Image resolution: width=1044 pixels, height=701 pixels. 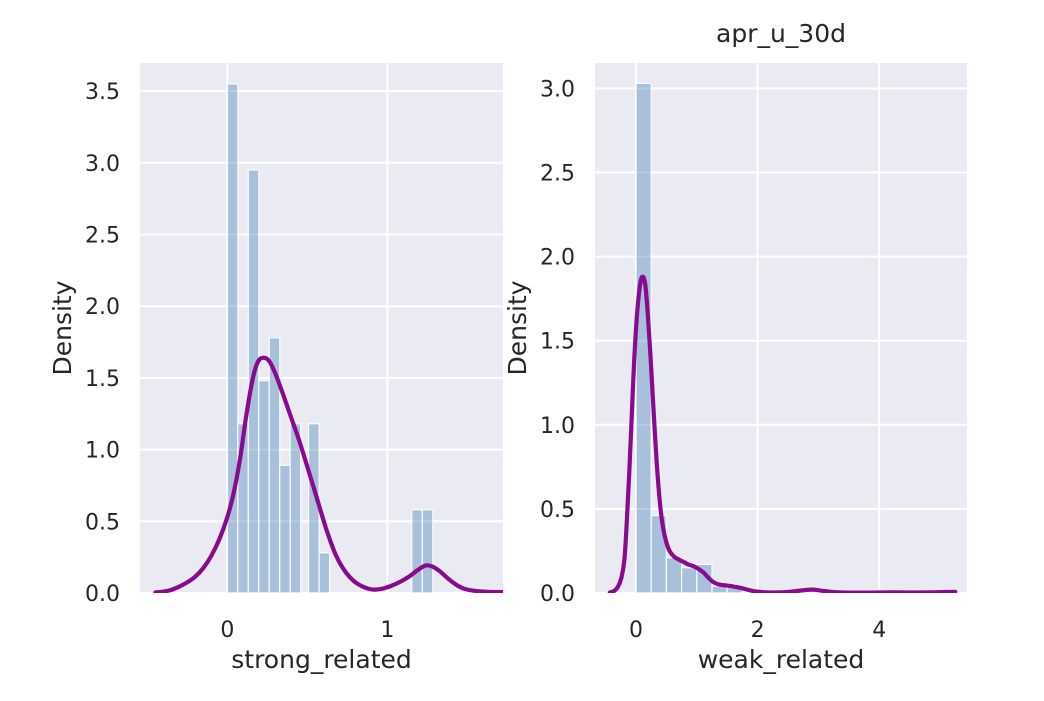 I want to click on kde-curve, so click(x=328, y=474).